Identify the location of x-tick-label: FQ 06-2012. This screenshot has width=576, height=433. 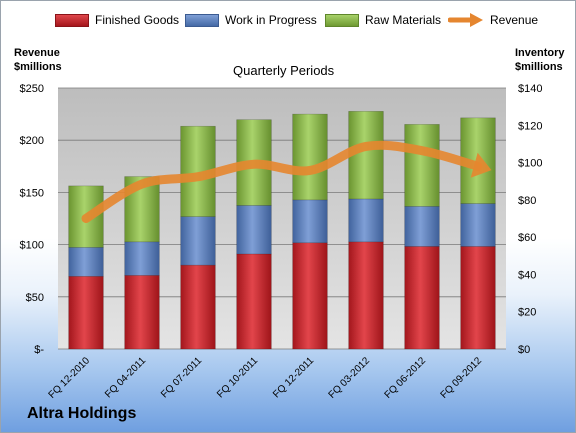
(406, 378).